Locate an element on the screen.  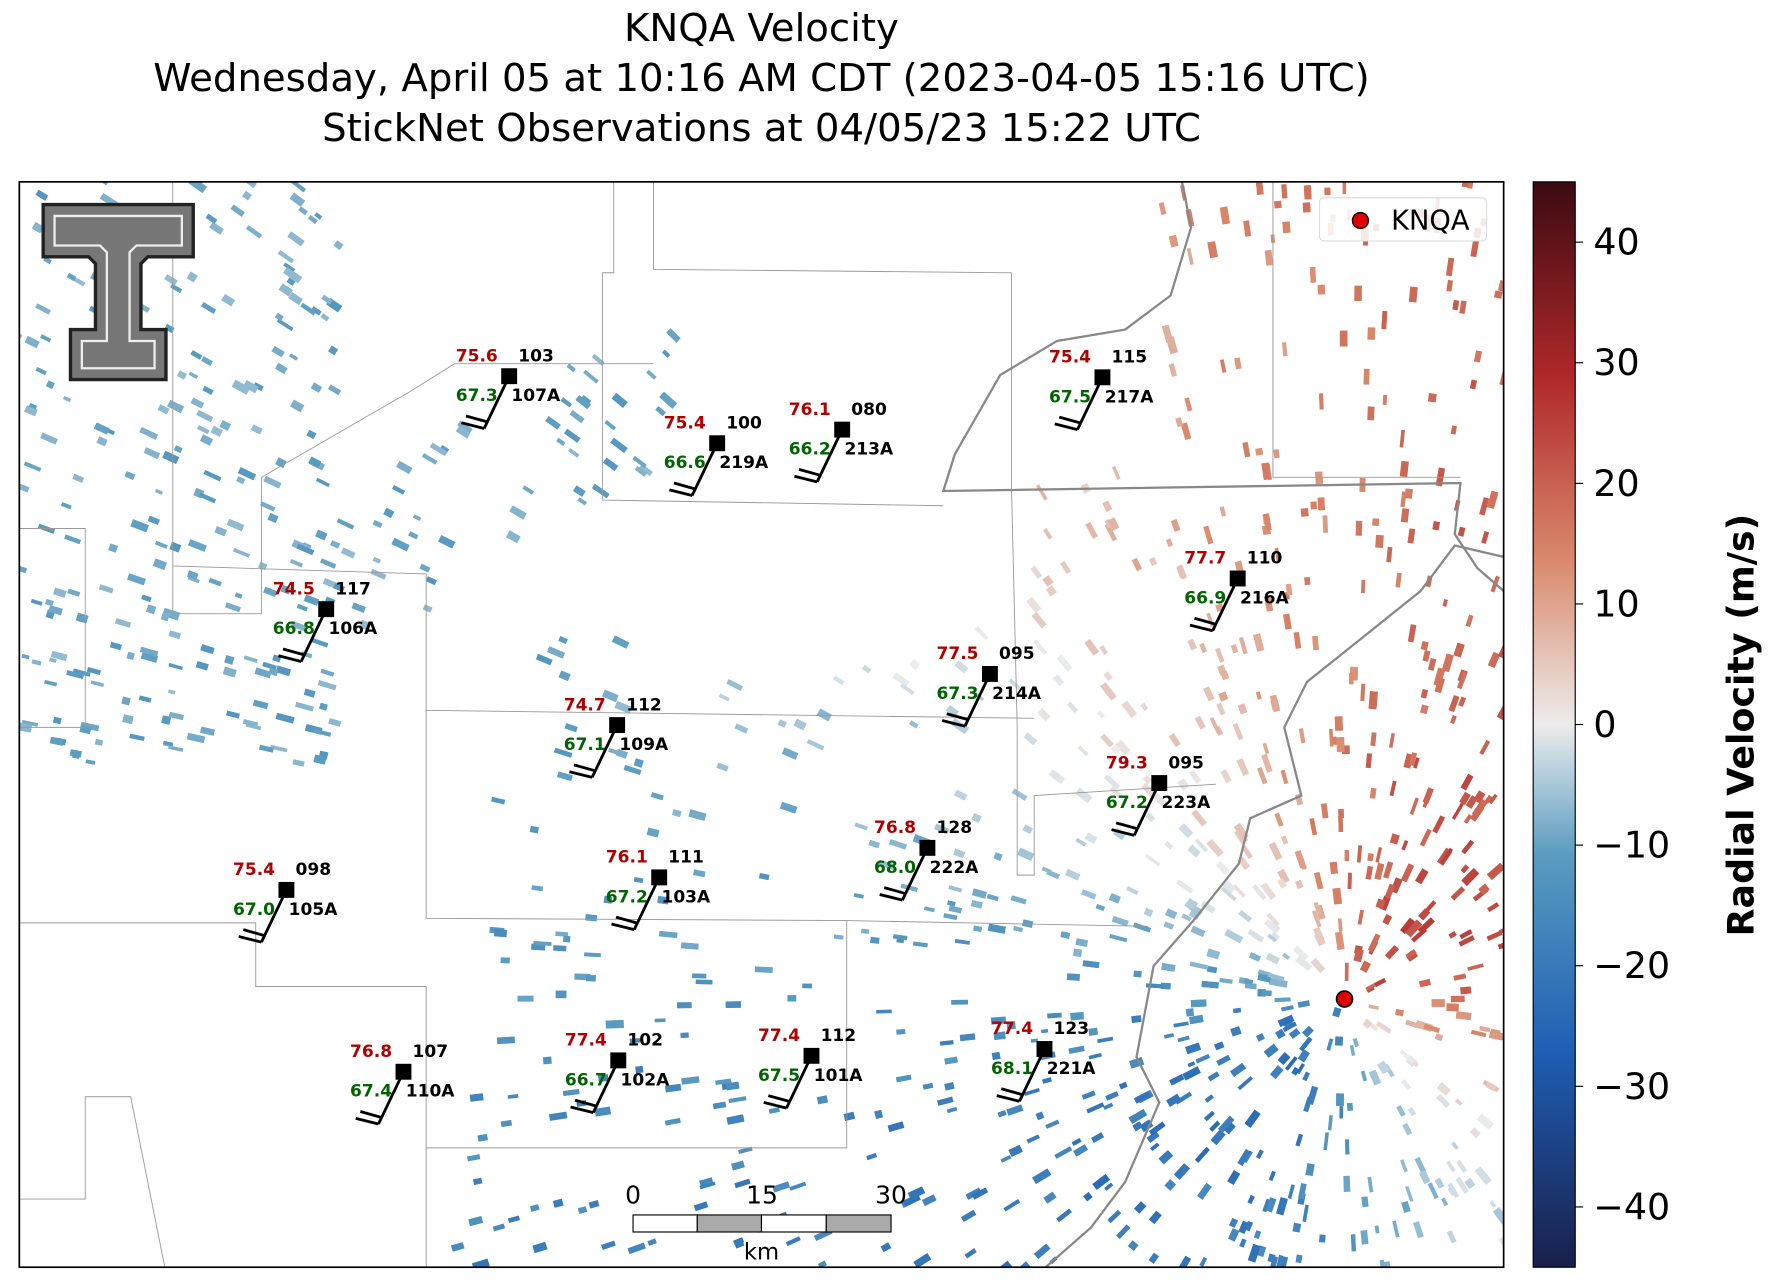
station-temp: 79.3 is located at coordinates (1127, 763).